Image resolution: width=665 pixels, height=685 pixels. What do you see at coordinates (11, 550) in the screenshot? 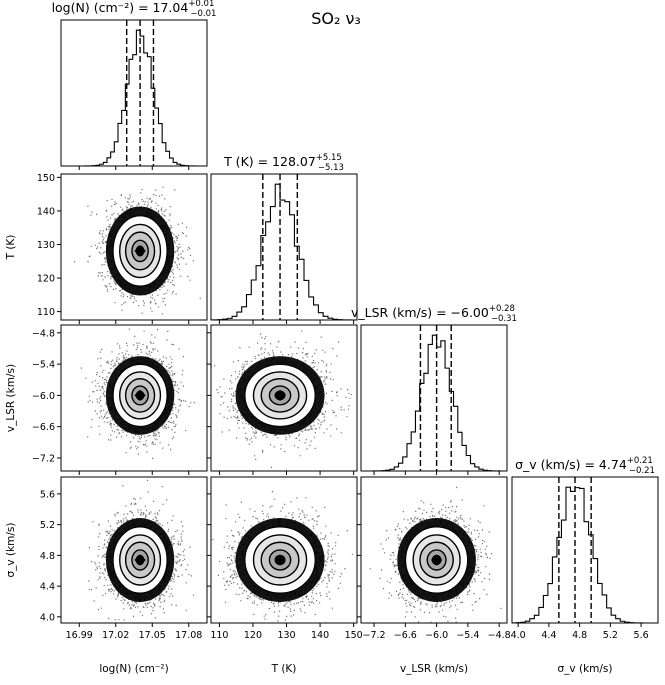
I see `yaxis-label-sigma: σ_v (km/s)` at bounding box center [11, 550].